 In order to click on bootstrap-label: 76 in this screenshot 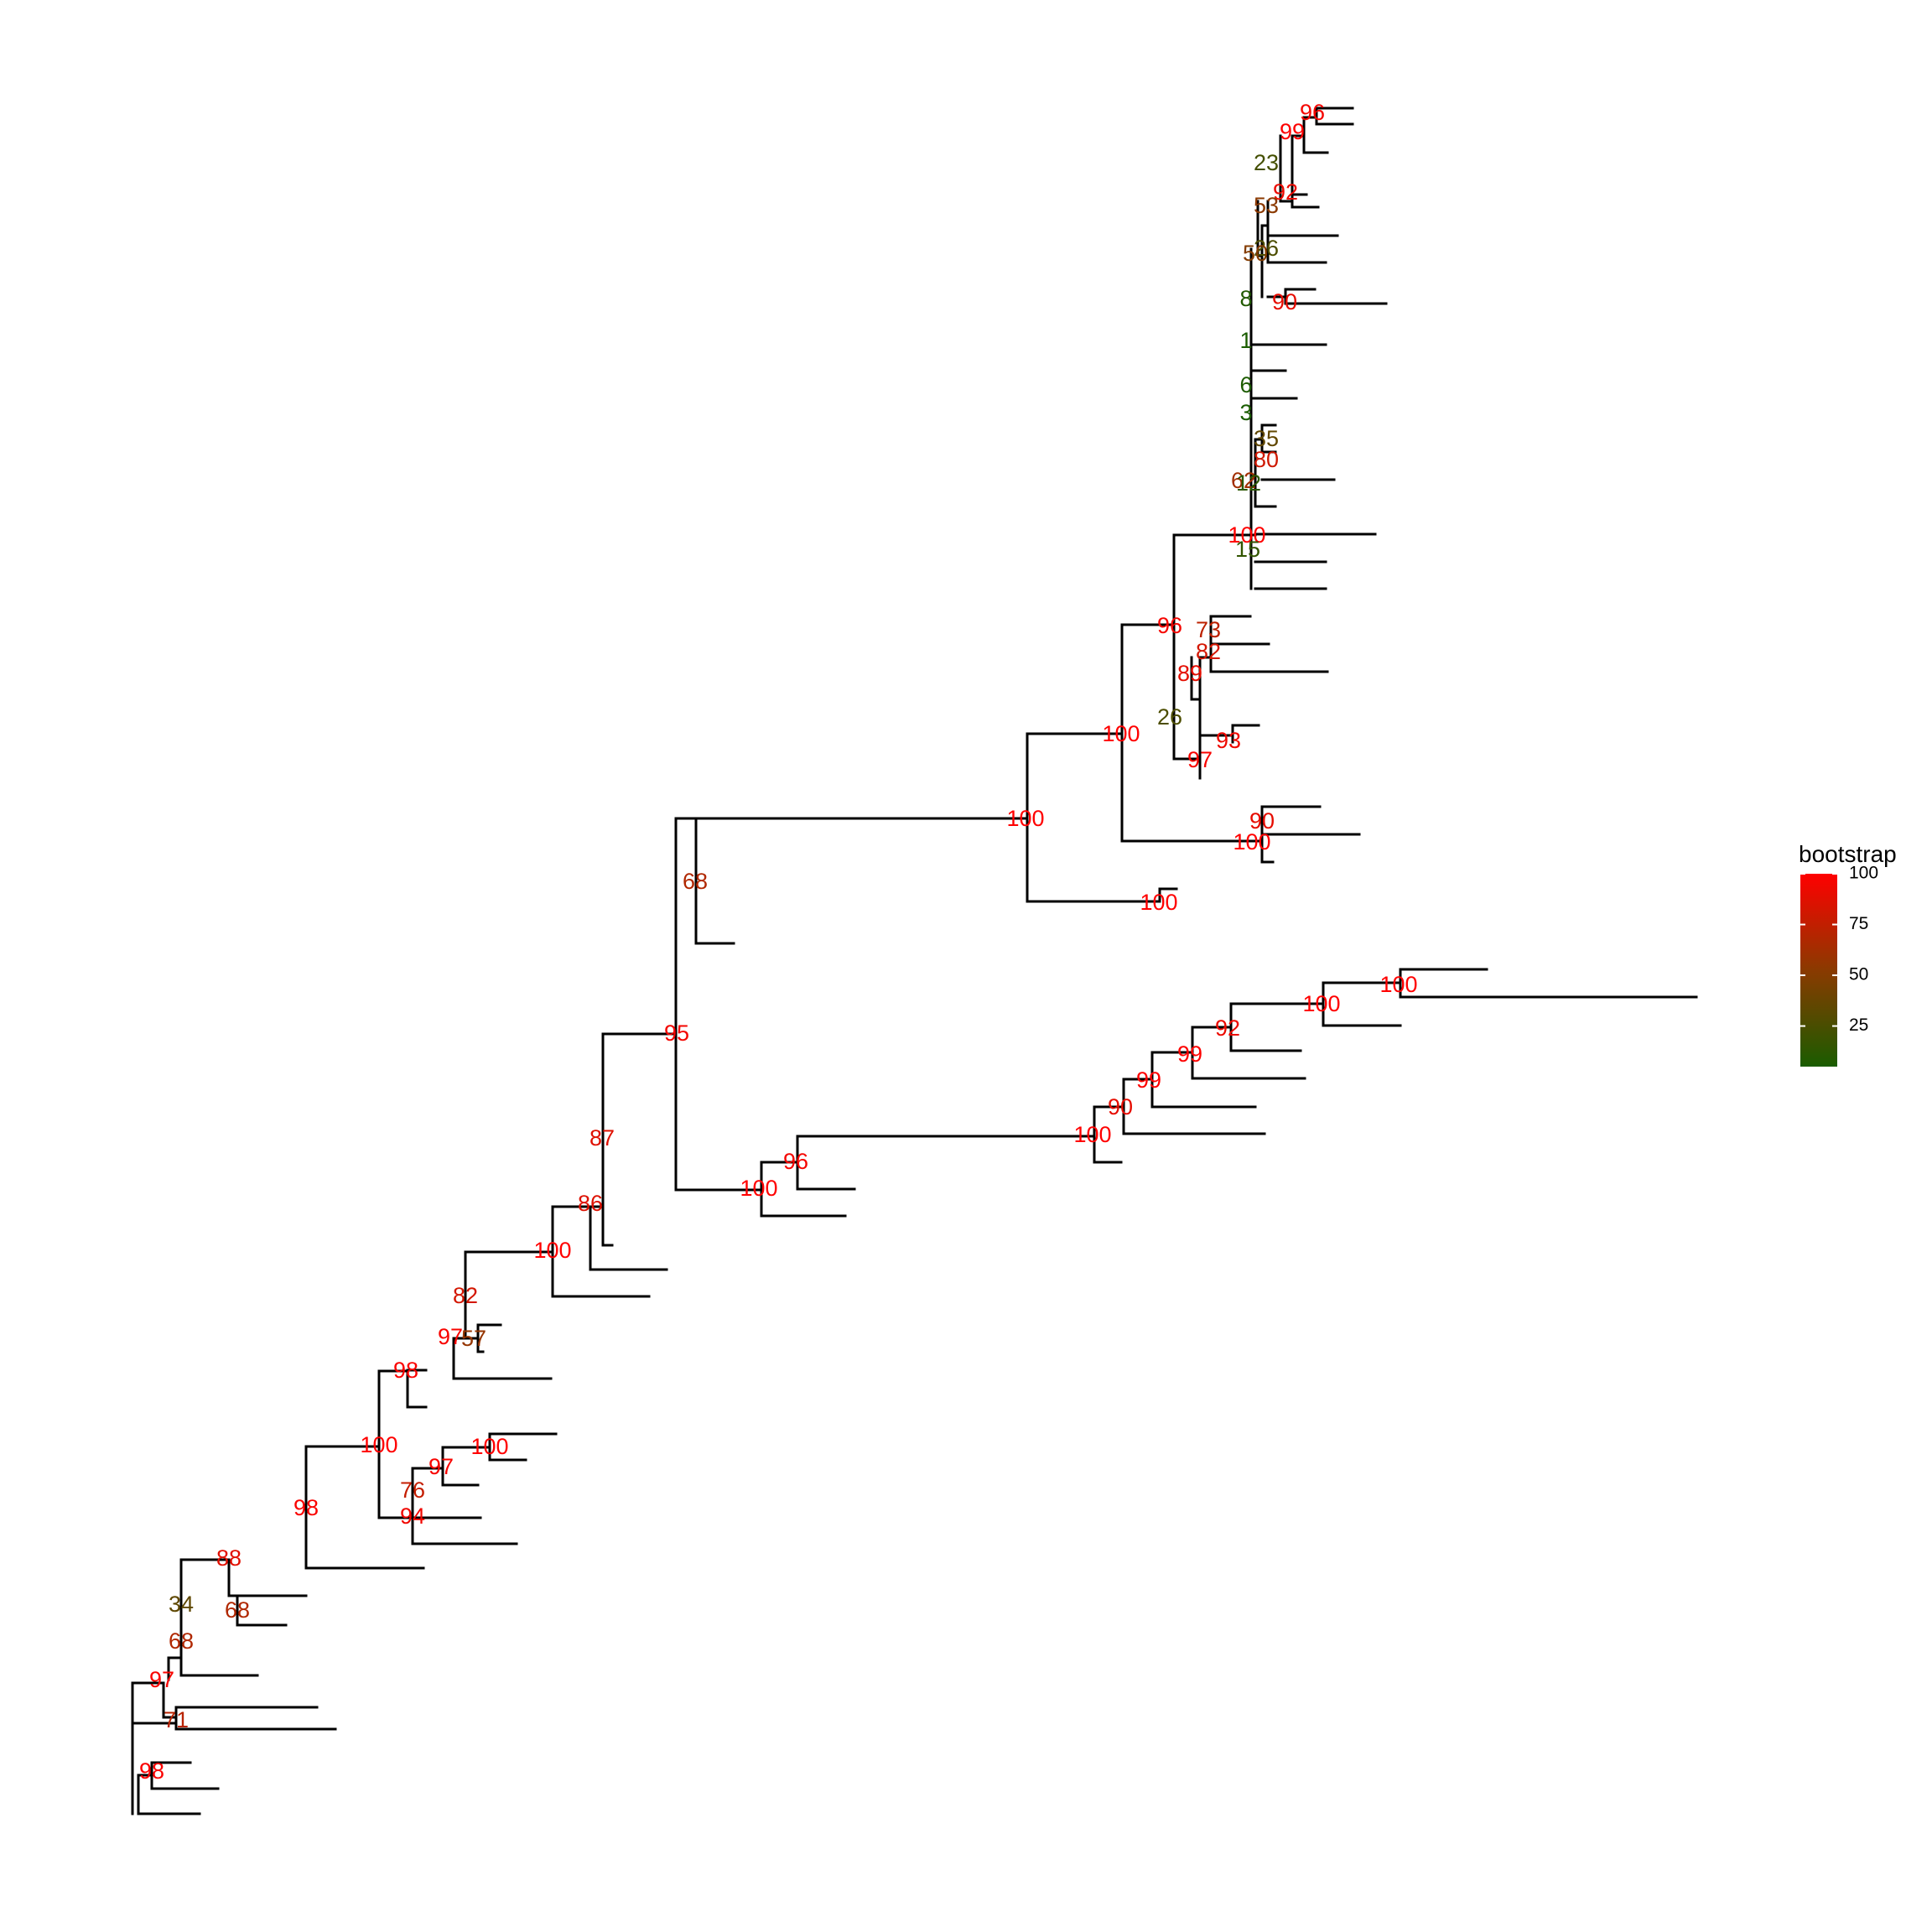, I will do `click(412, 1490)`.